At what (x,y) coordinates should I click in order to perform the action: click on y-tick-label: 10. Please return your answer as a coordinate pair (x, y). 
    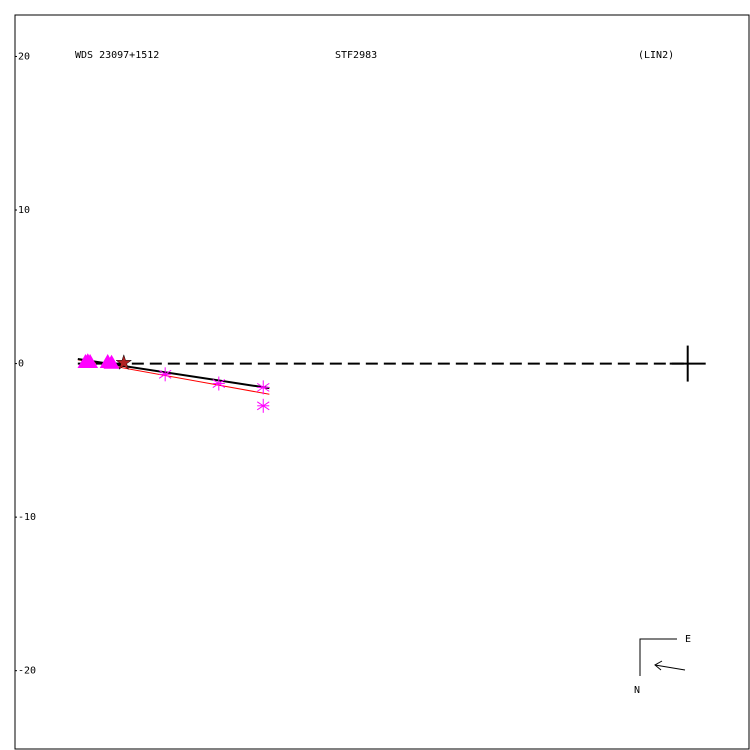
    Looking at the image, I should click on (24, 210).